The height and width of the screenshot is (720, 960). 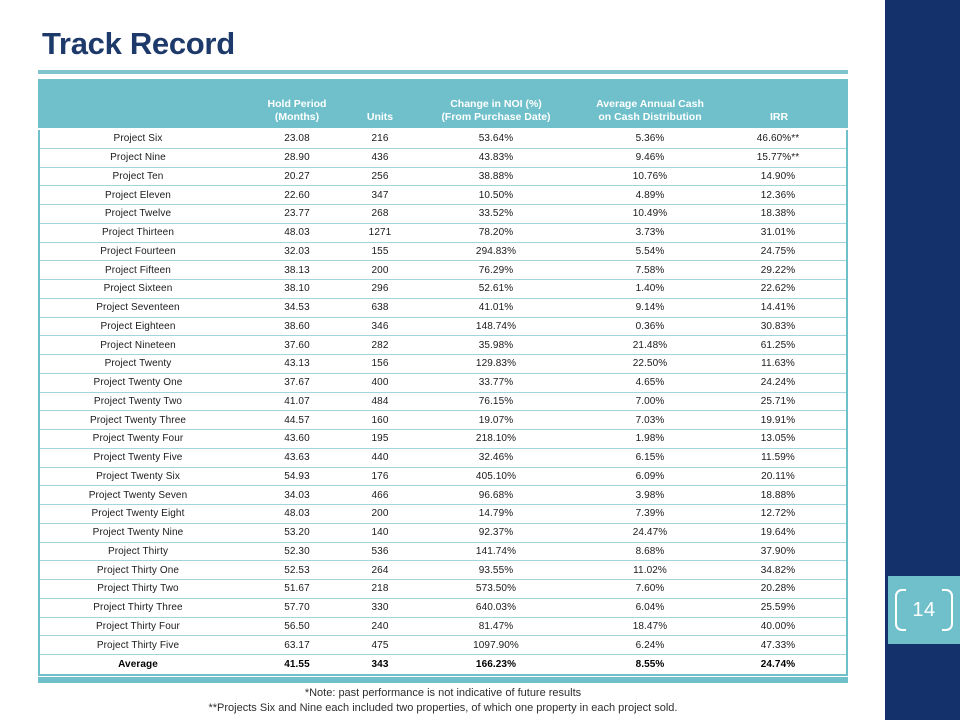 What do you see at coordinates (138, 664) in the screenshot?
I see `cell-project: Average` at bounding box center [138, 664].